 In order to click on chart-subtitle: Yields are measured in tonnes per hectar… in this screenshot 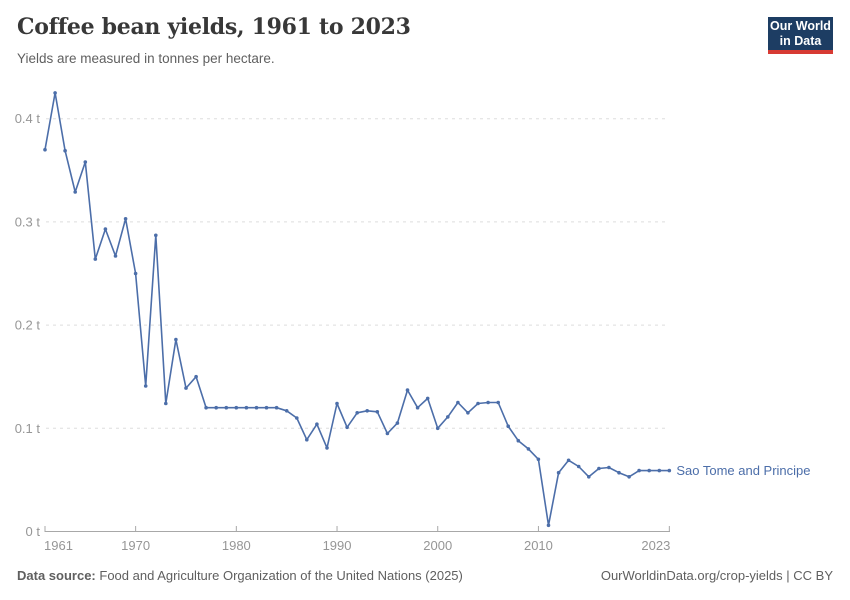, I will do `click(146, 58)`.